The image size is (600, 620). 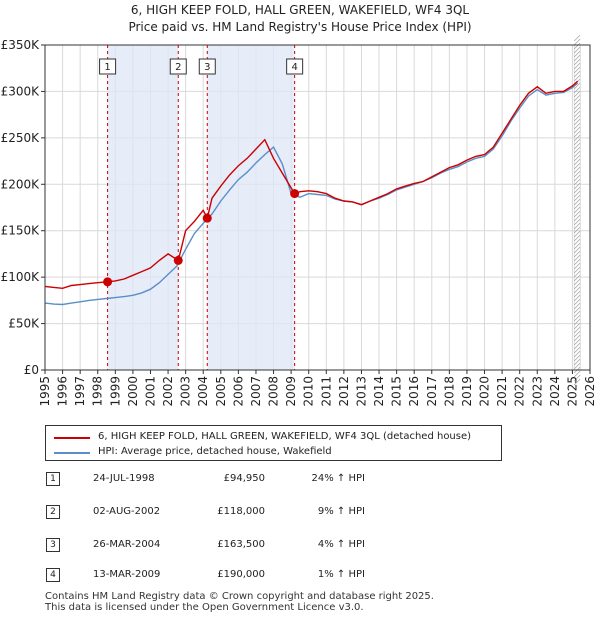 I want to click on table-row: 3 26-MAR-2004 £163,500 4% ↑ HPI, so click(x=305, y=546).